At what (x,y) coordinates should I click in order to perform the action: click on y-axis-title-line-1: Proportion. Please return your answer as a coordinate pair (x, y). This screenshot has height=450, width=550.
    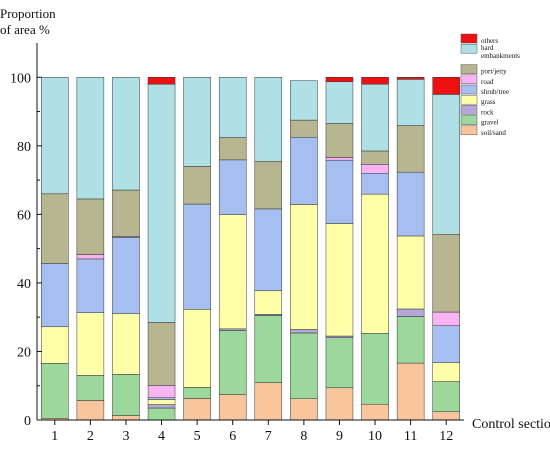
    Looking at the image, I should click on (28, 13).